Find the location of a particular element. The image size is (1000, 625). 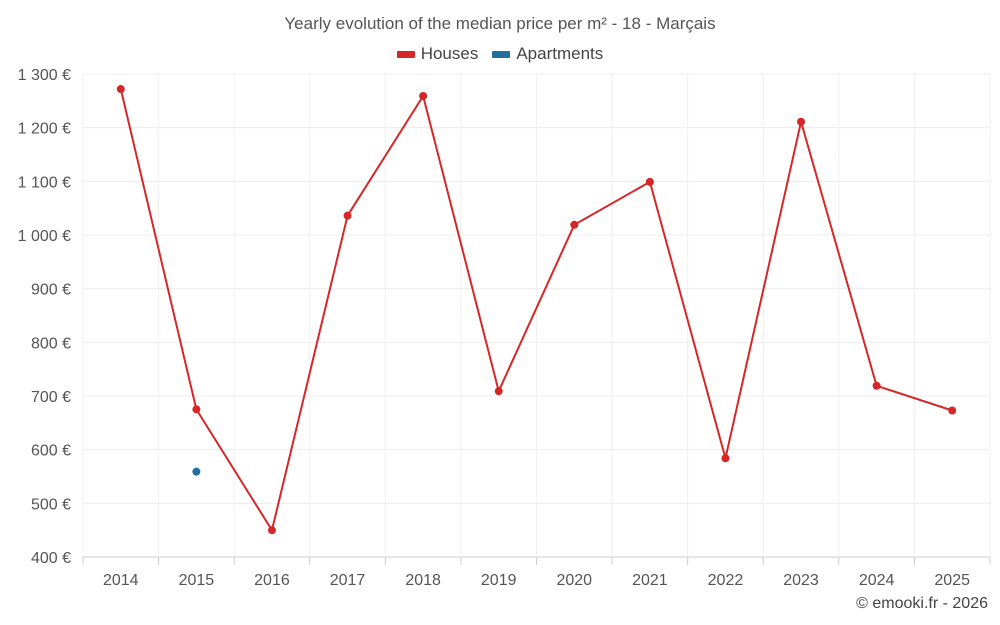

x-tick-label: 2017 is located at coordinates (348, 580).